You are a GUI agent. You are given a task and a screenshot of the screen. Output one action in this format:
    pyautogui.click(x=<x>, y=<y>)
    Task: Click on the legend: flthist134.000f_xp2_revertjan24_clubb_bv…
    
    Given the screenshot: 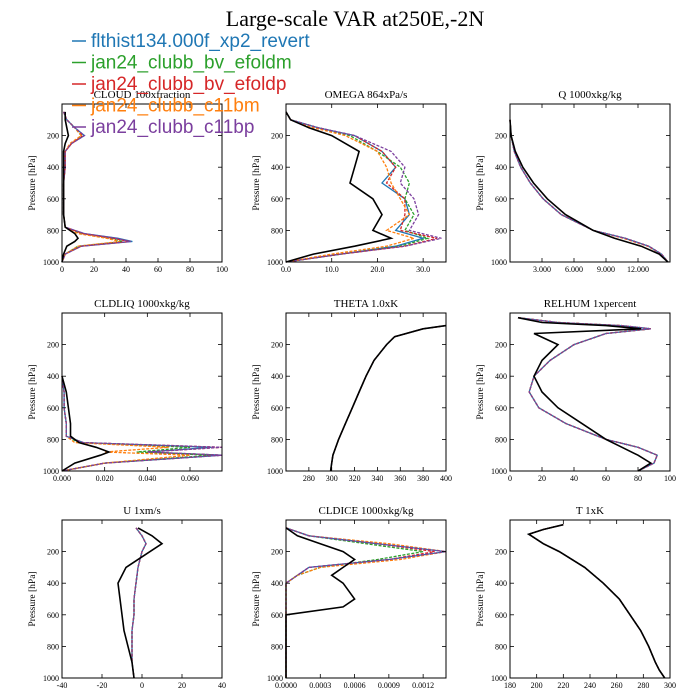 What is the action you would take?
    pyautogui.click(x=191, y=84)
    